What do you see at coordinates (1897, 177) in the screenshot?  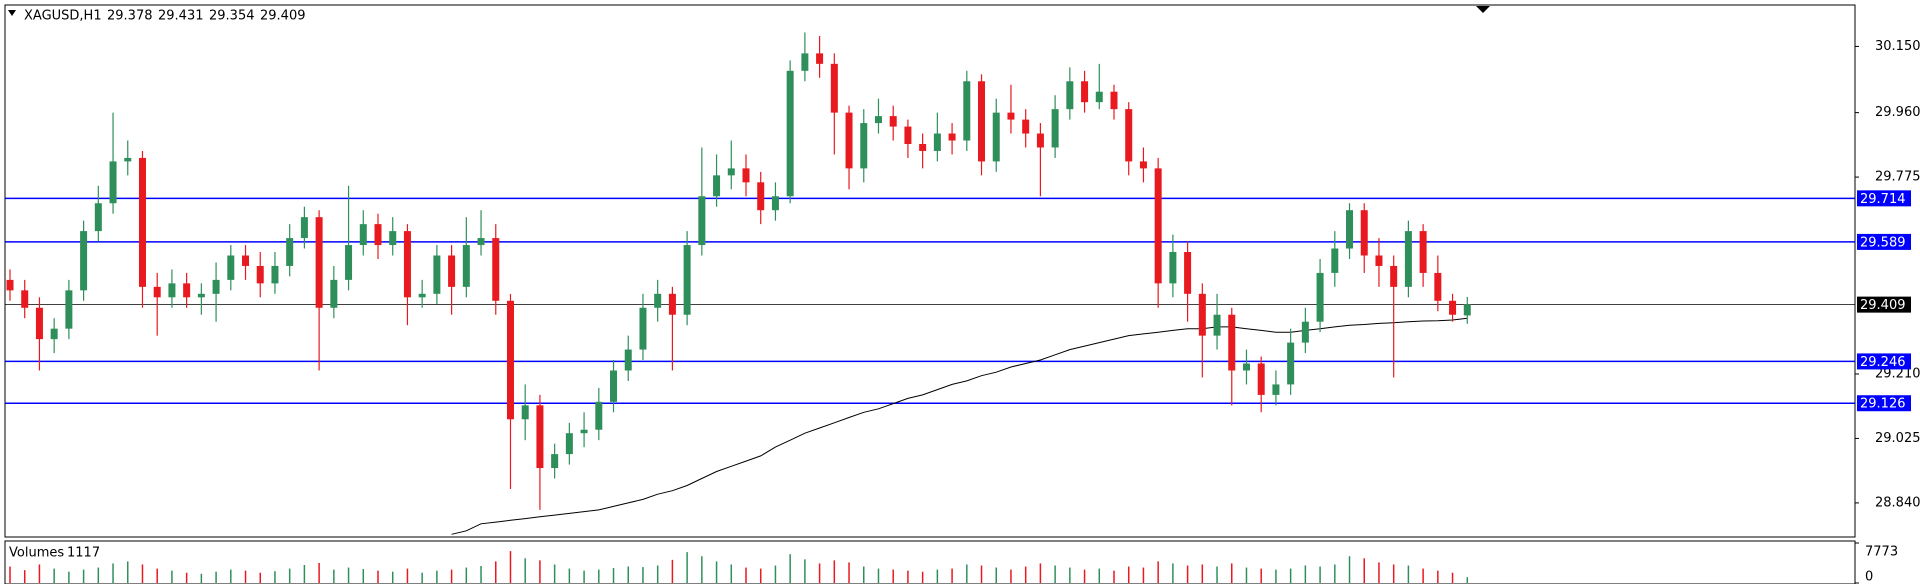 I see `y-tick-label: 29.775` at bounding box center [1897, 177].